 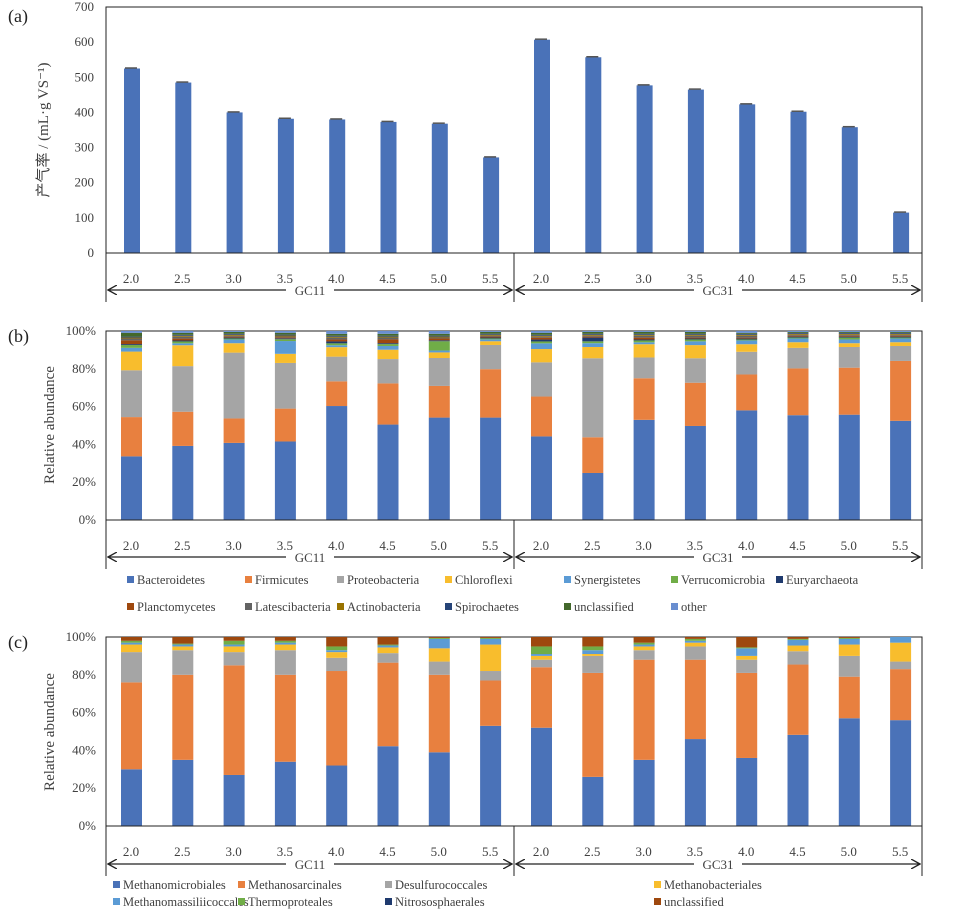 What do you see at coordinates (174, 885) in the screenshot?
I see `c-legend-label: Methanomicrobiales` at bounding box center [174, 885].